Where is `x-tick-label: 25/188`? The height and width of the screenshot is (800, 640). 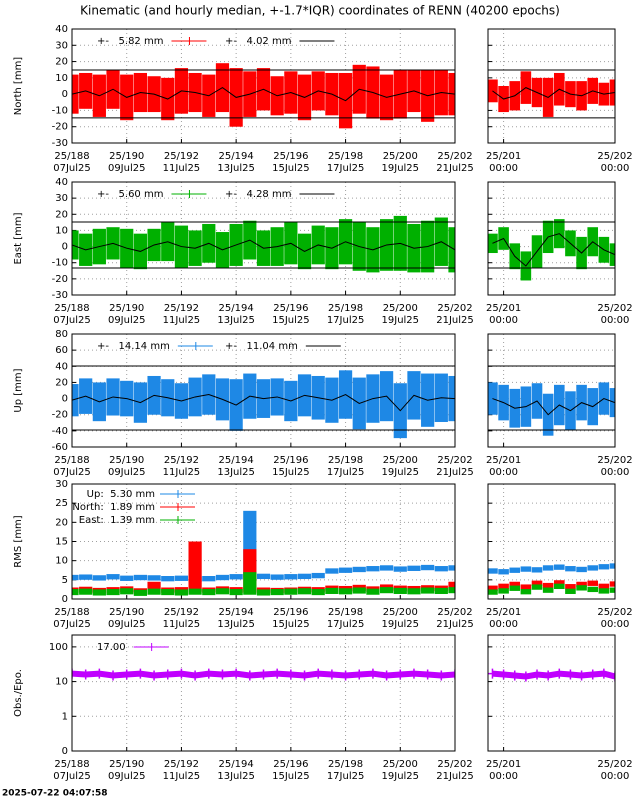
x-tick-label: 25/188 is located at coordinates (71, 156).